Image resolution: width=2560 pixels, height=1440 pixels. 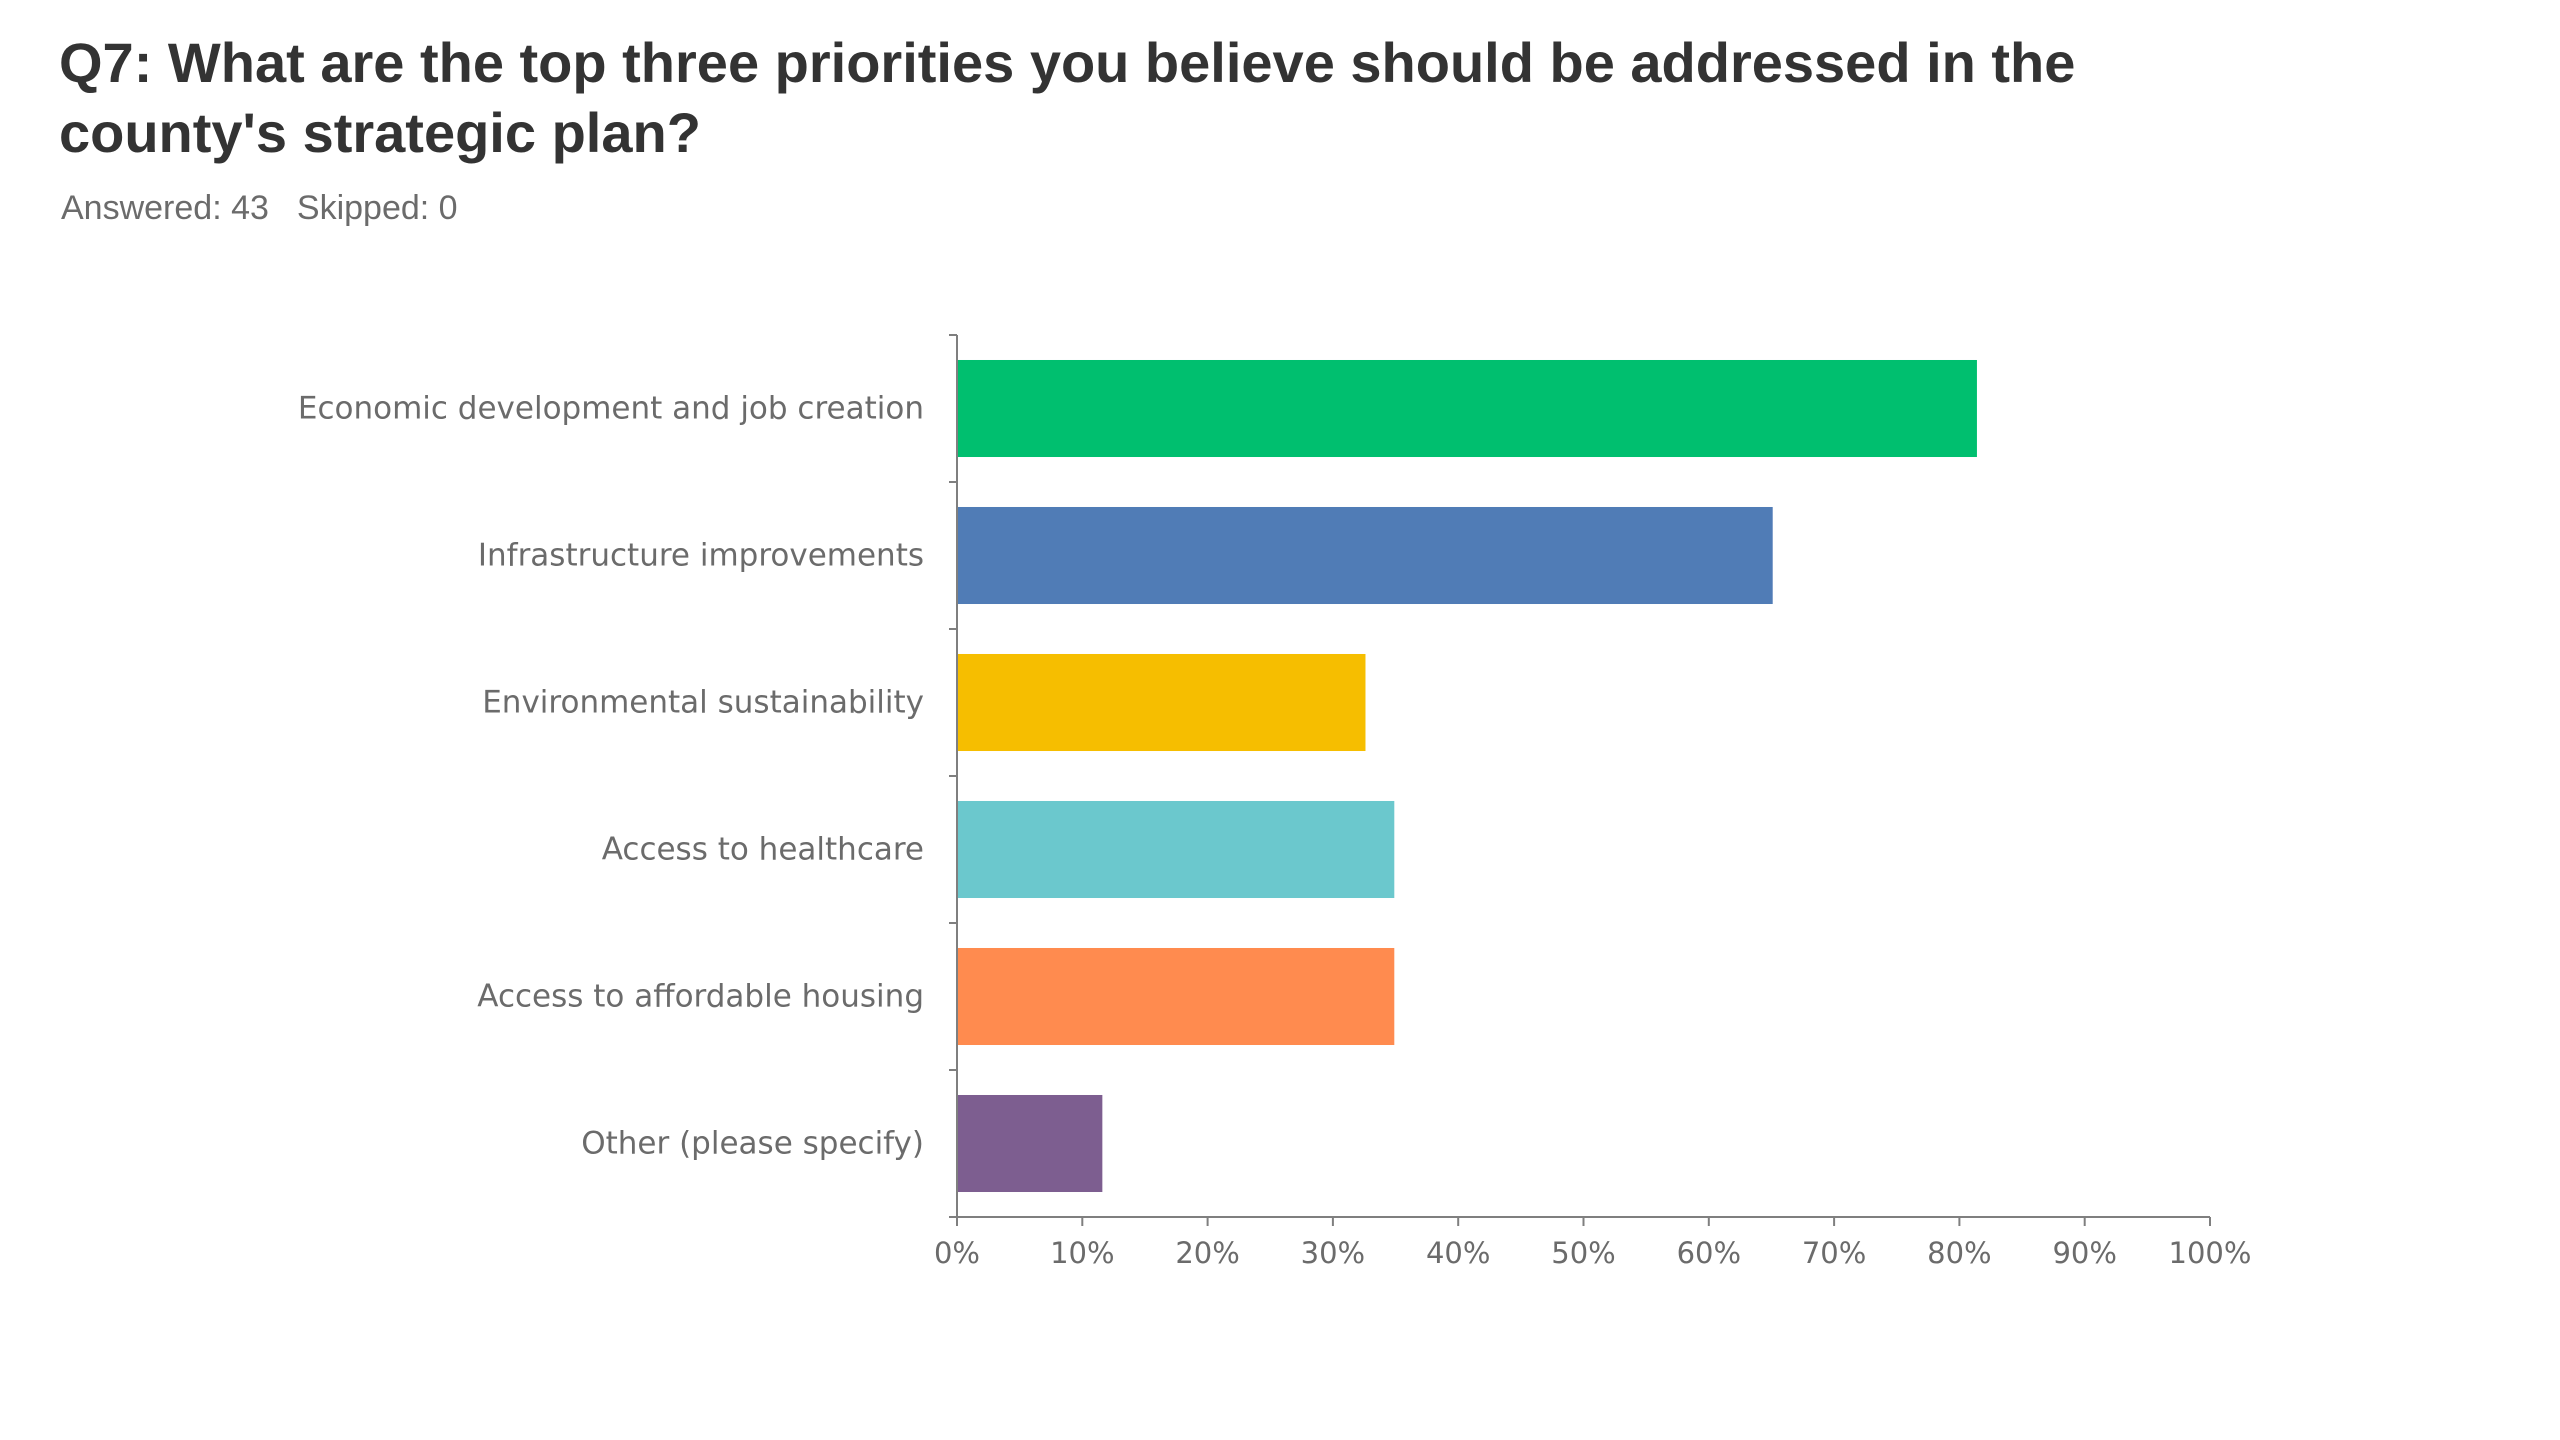 I want to click on x-tick-label-0: 0%, so click(x=957, y=1253).